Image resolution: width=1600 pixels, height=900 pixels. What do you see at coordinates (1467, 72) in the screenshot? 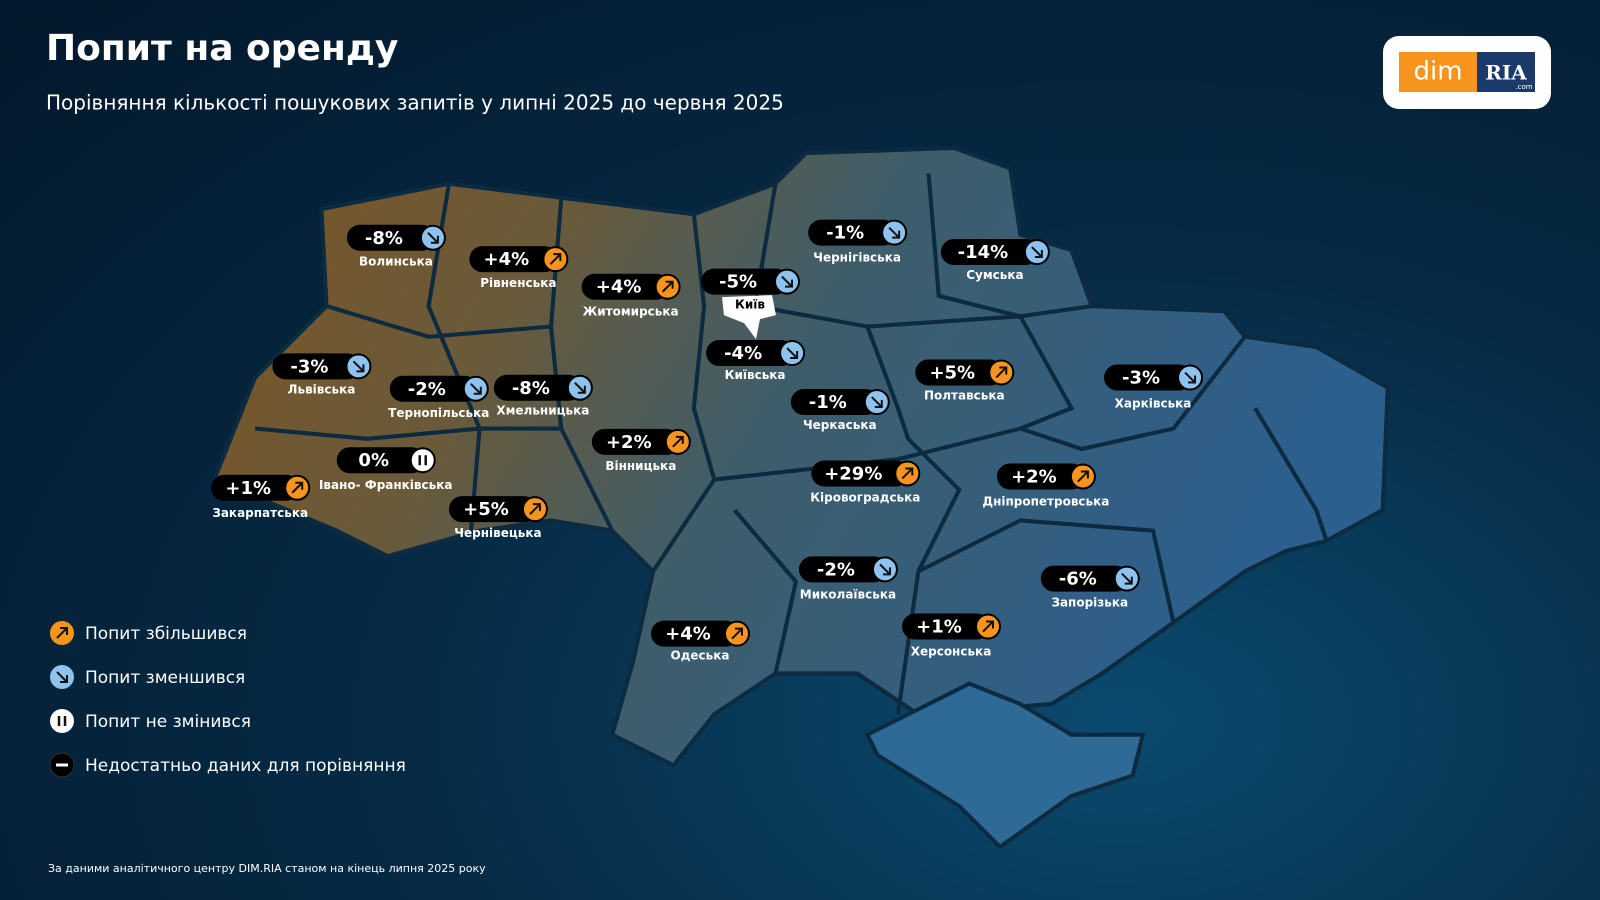
I see `logo: dim RIA .com` at bounding box center [1467, 72].